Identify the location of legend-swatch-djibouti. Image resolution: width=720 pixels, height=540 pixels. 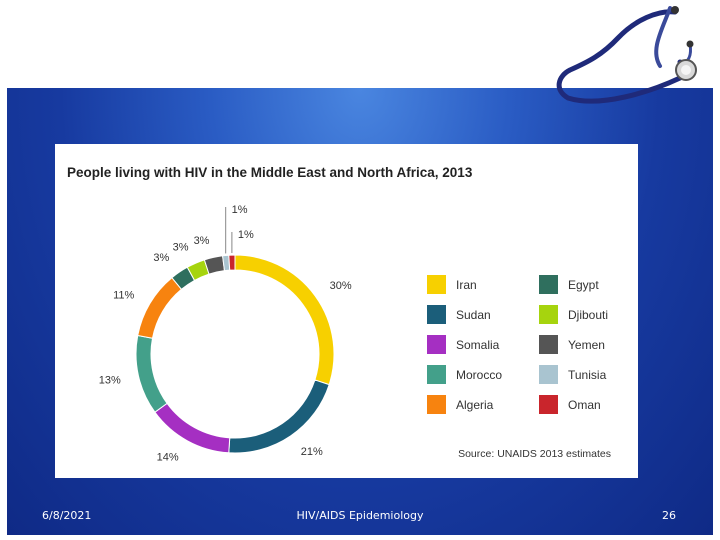
(548, 314).